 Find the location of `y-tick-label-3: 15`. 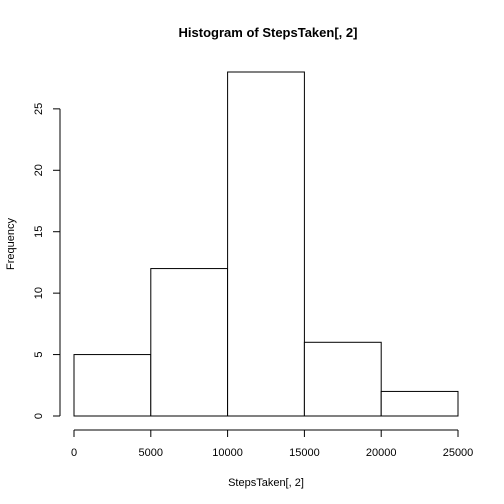

y-tick-label-3: 15 is located at coordinates (39, 232).